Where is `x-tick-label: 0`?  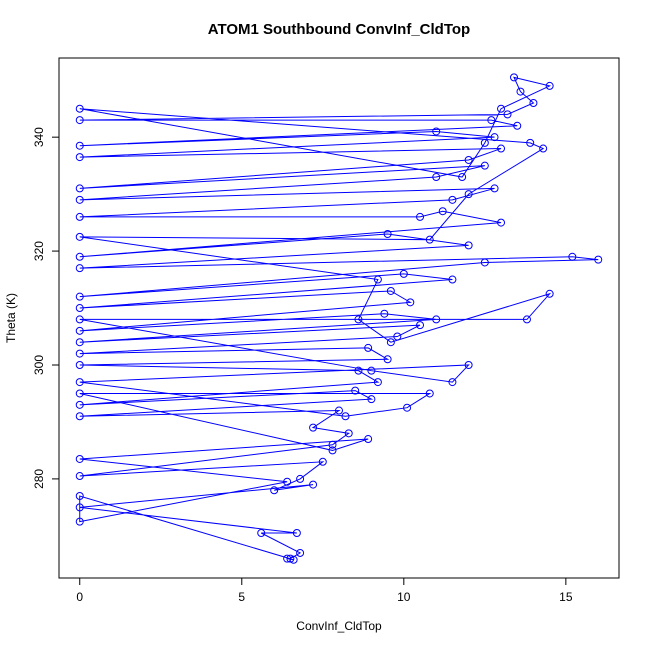
x-tick-label: 0 is located at coordinates (79, 597).